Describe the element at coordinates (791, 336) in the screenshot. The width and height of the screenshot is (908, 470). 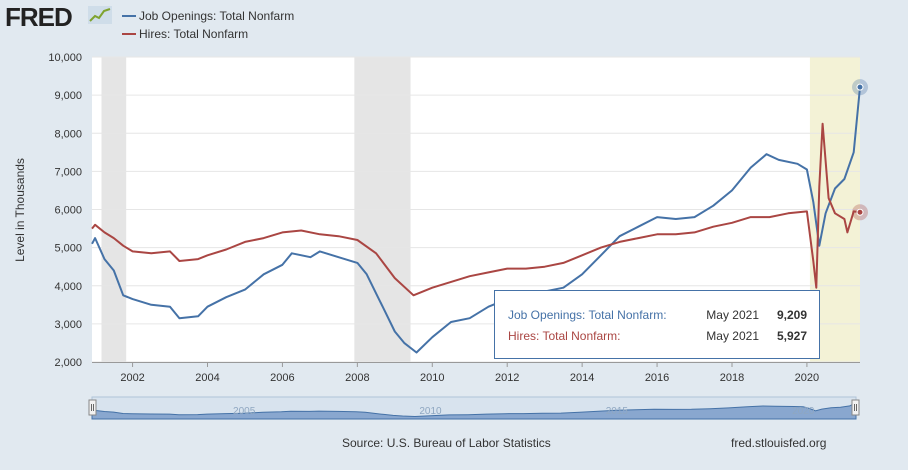
I see `tooltip-value: 5,927` at that location.